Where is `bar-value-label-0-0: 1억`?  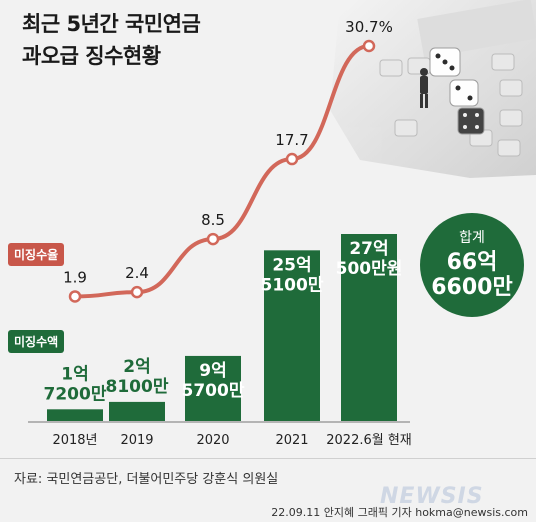 bar-value-label-0-0: 1억 is located at coordinates (74, 374).